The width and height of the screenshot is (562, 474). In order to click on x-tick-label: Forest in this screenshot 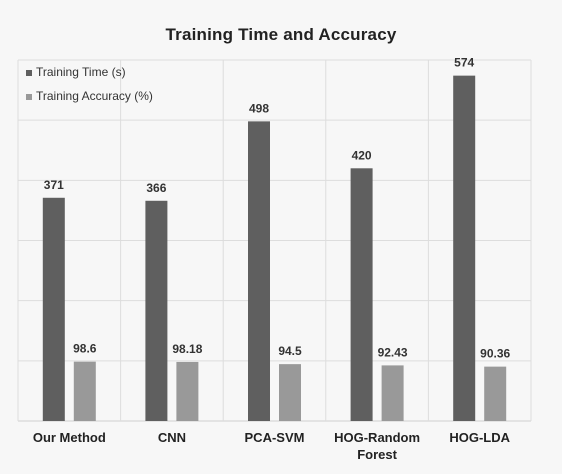, I will do `click(377, 454)`.